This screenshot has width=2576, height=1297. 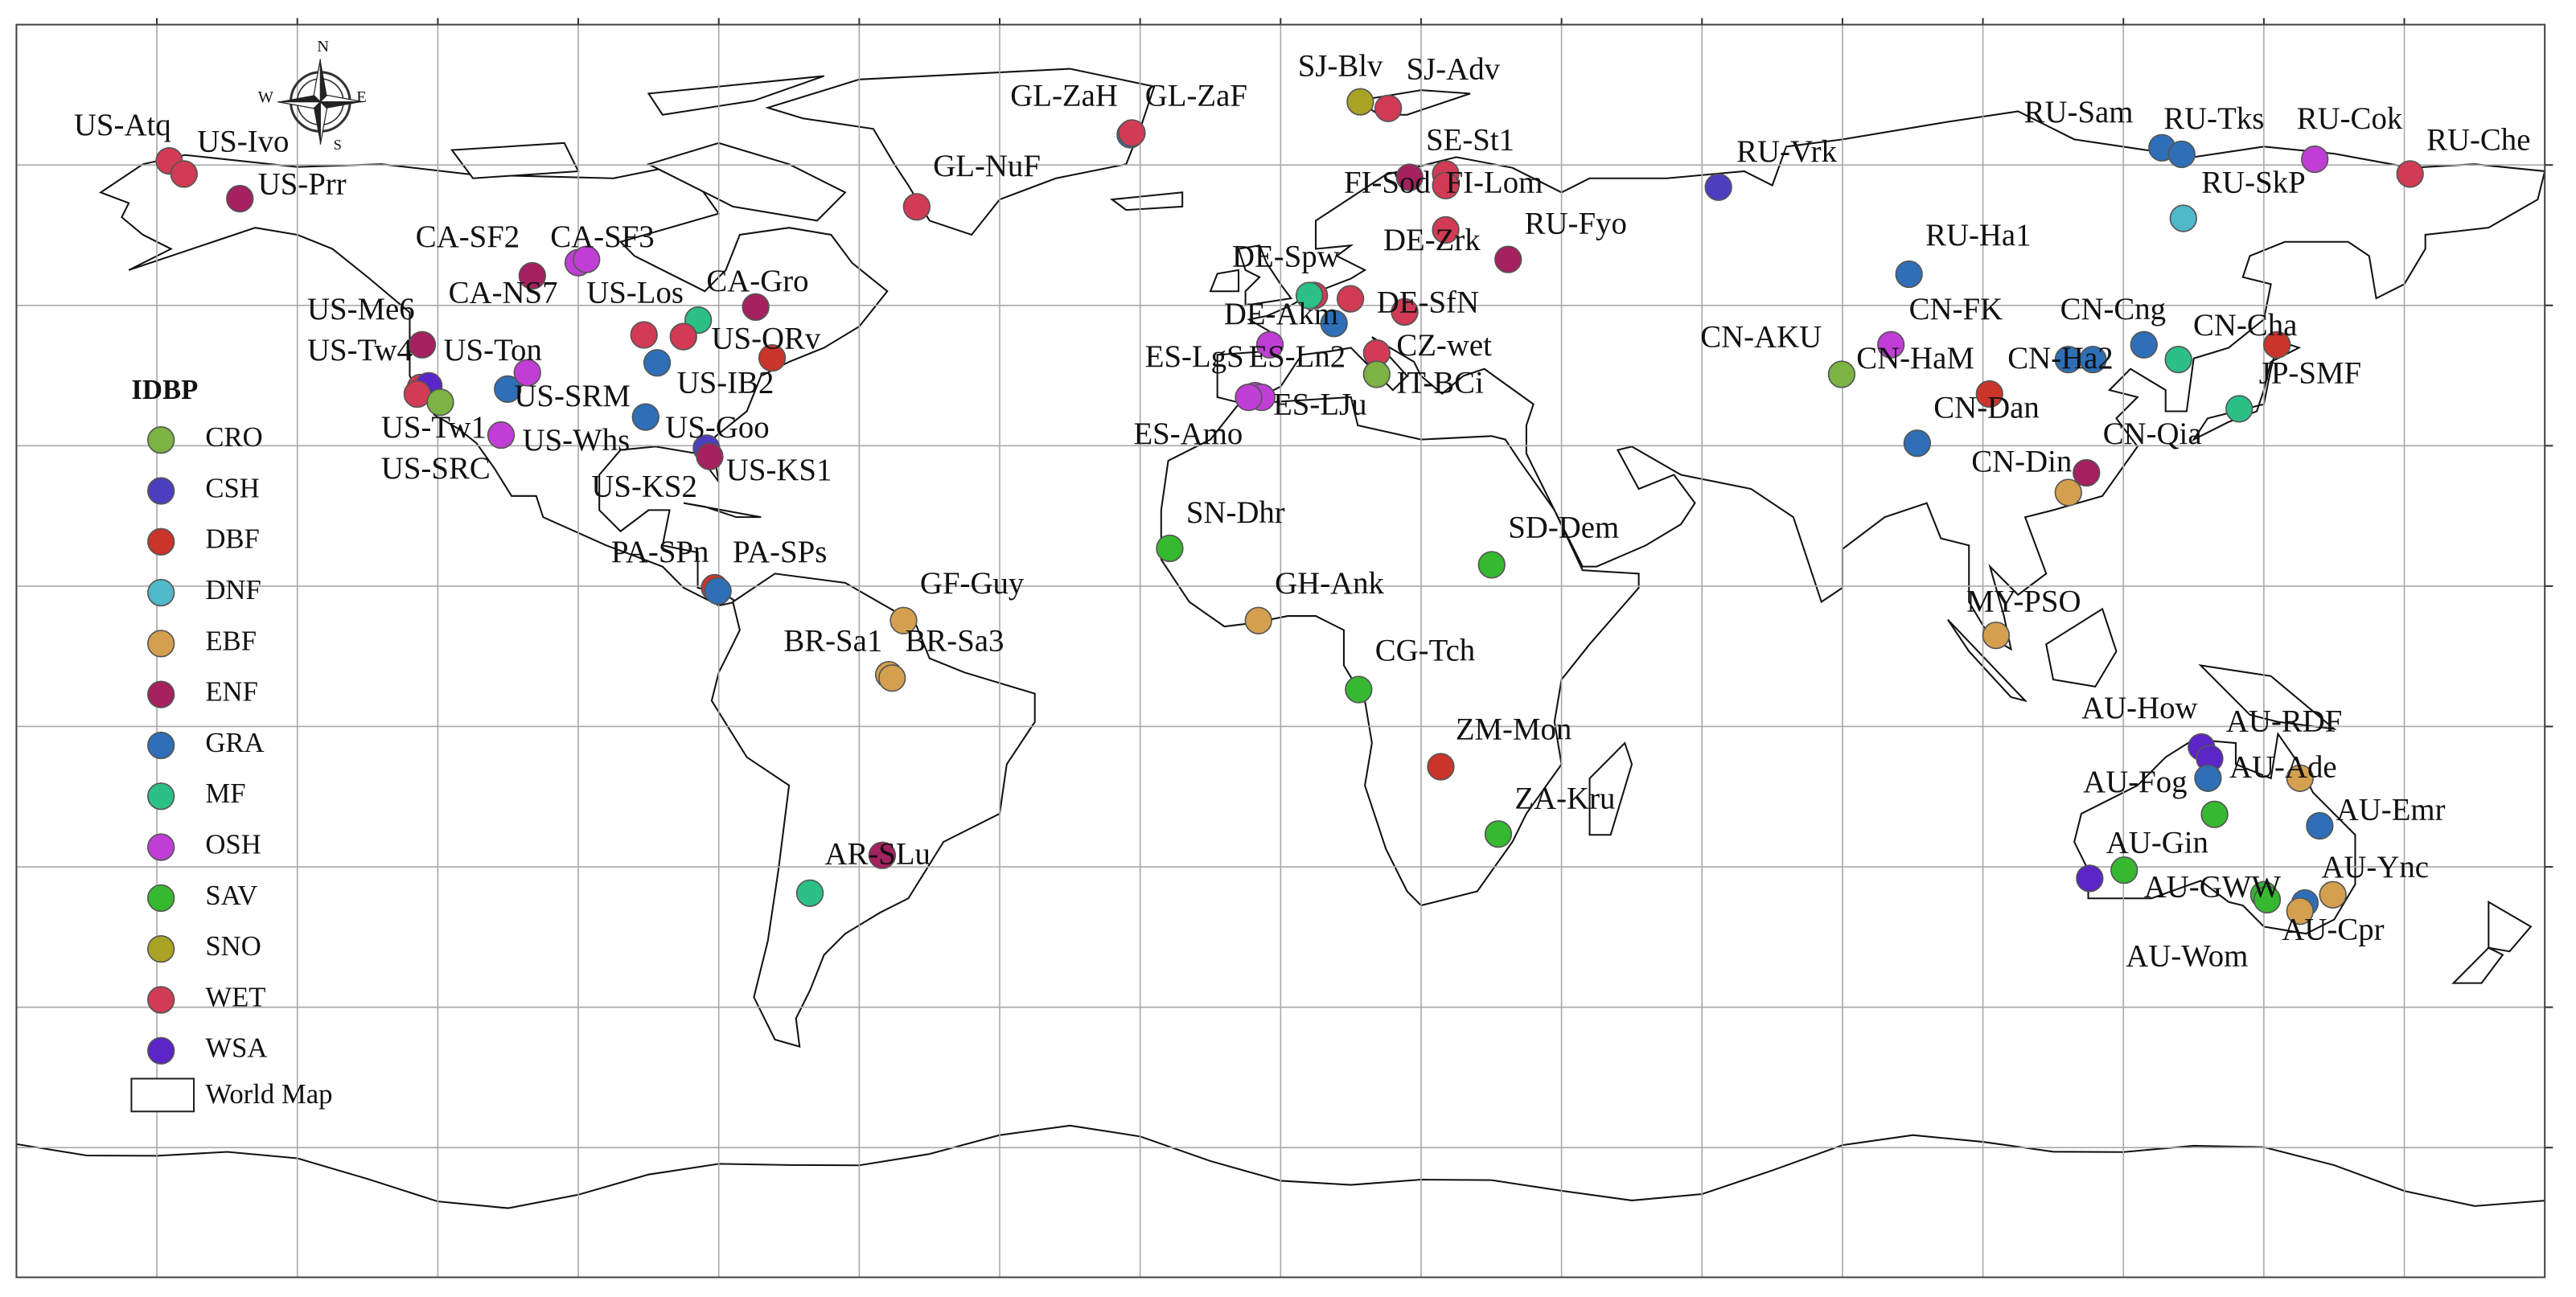 What do you see at coordinates (1319, 404) in the screenshot?
I see `site-label: ES-LJu` at bounding box center [1319, 404].